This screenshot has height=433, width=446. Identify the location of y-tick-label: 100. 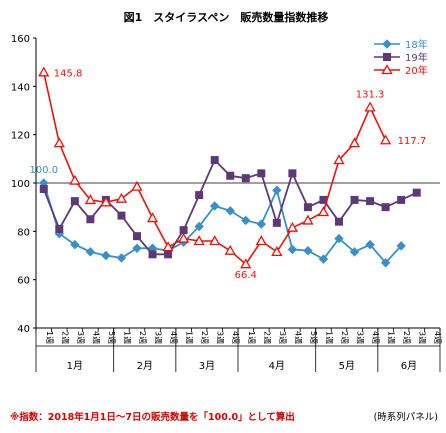
(20, 184).